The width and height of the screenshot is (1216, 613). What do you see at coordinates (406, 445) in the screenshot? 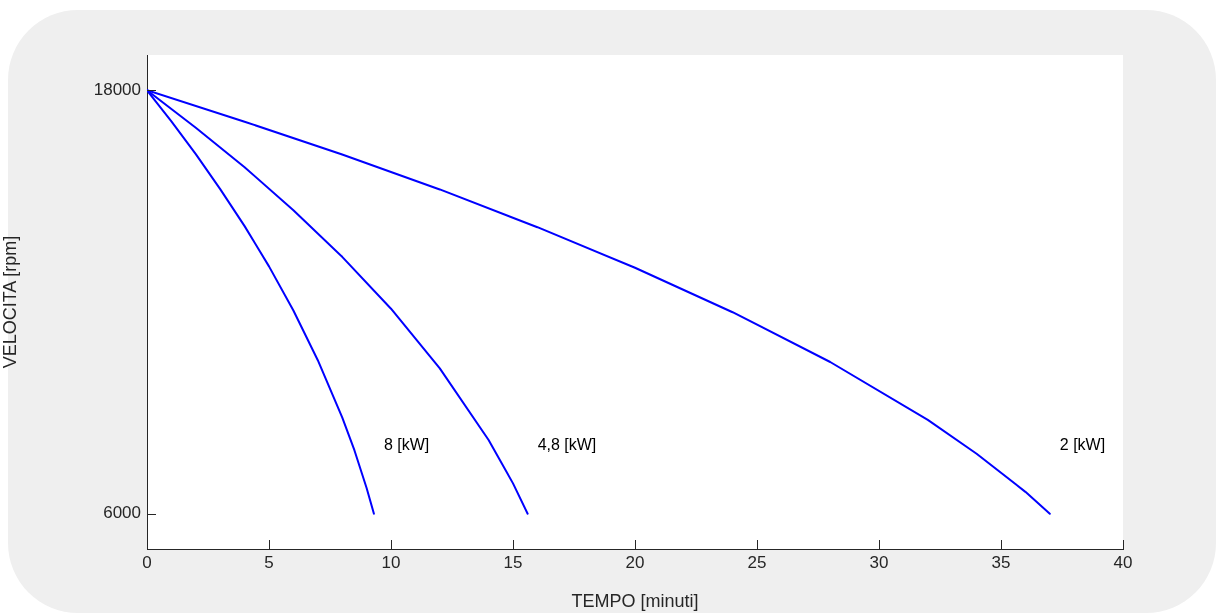
I see `series-label: 8 [kW]` at bounding box center [406, 445].